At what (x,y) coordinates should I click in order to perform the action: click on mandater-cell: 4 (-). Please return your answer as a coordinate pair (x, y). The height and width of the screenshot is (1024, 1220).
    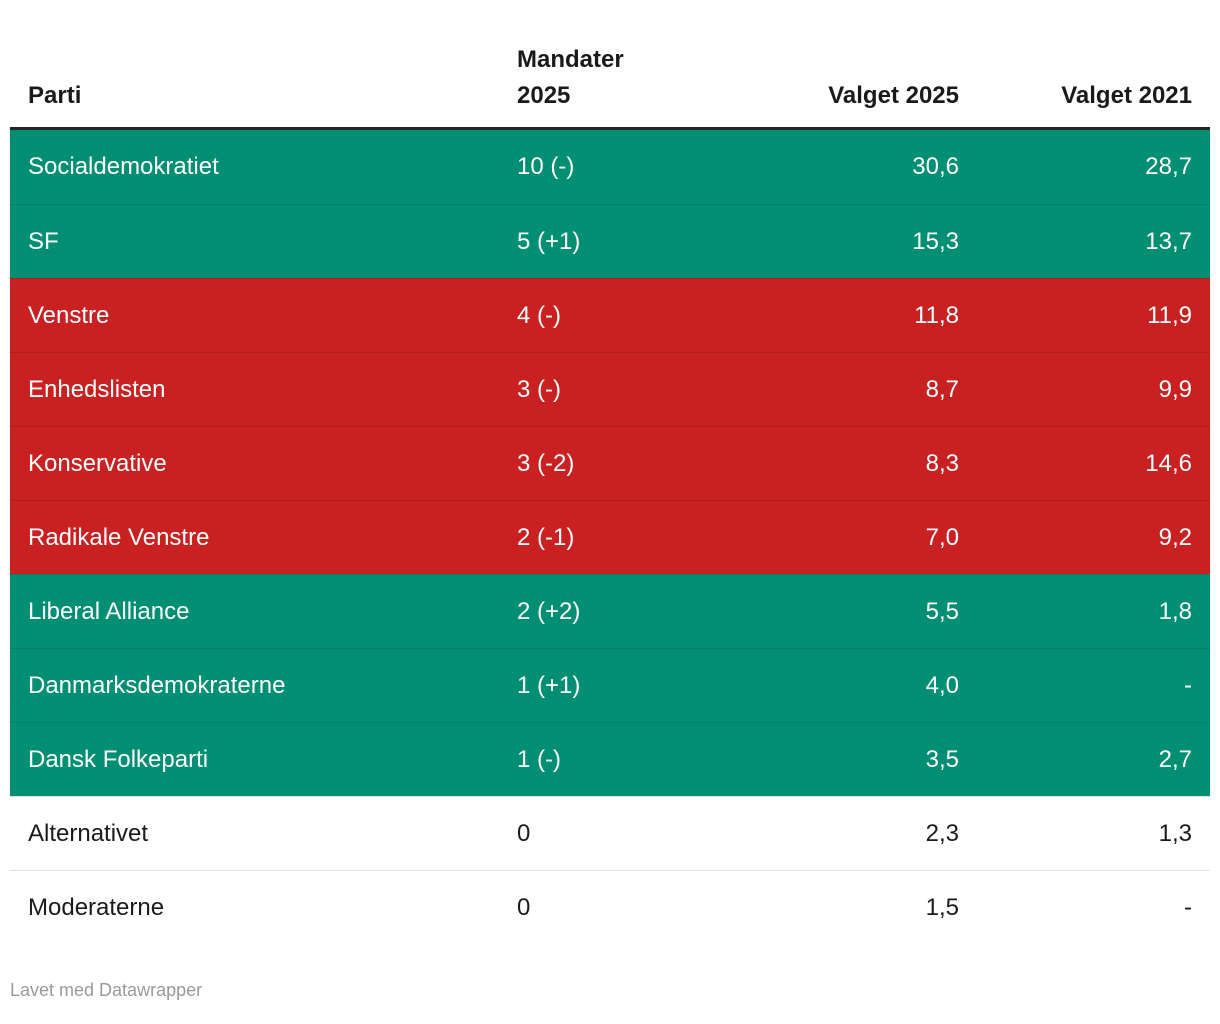
    Looking at the image, I should click on (539, 315).